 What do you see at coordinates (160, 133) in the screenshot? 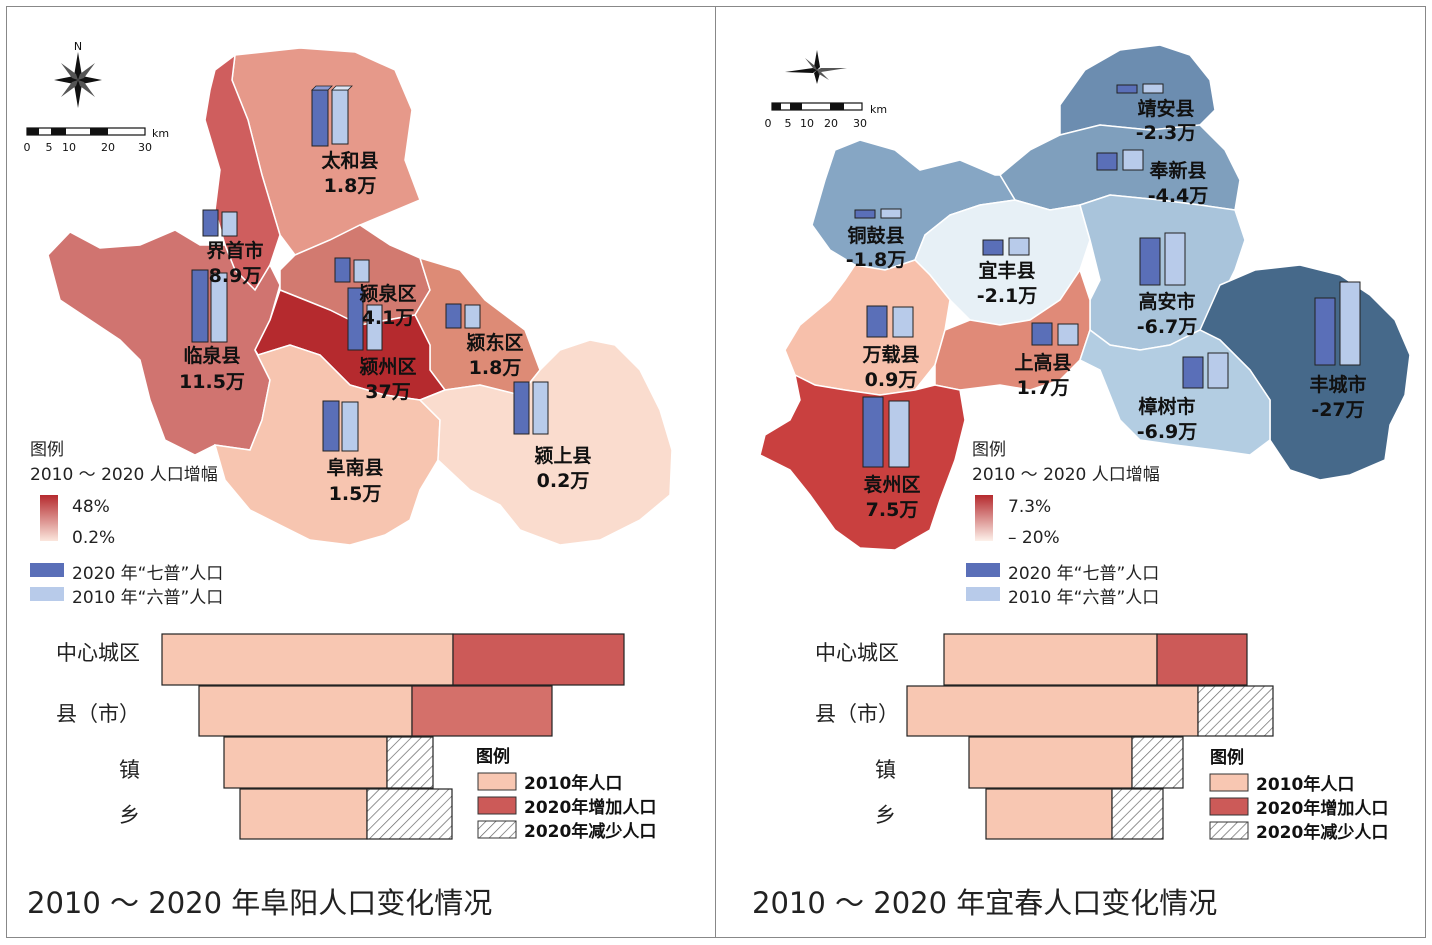
I see `scale-unit: km` at bounding box center [160, 133].